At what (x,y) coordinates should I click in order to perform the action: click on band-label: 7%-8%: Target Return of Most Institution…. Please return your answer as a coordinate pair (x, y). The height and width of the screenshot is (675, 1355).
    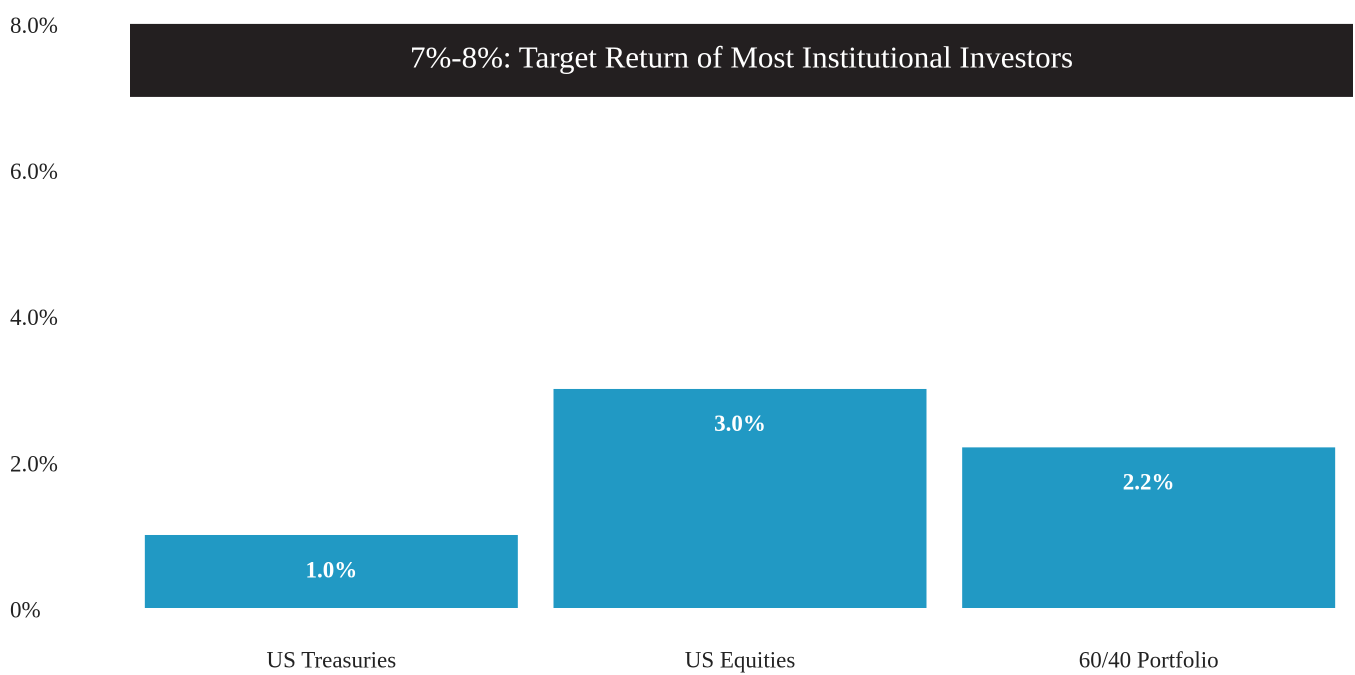
    Looking at the image, I should click on (741, 57).